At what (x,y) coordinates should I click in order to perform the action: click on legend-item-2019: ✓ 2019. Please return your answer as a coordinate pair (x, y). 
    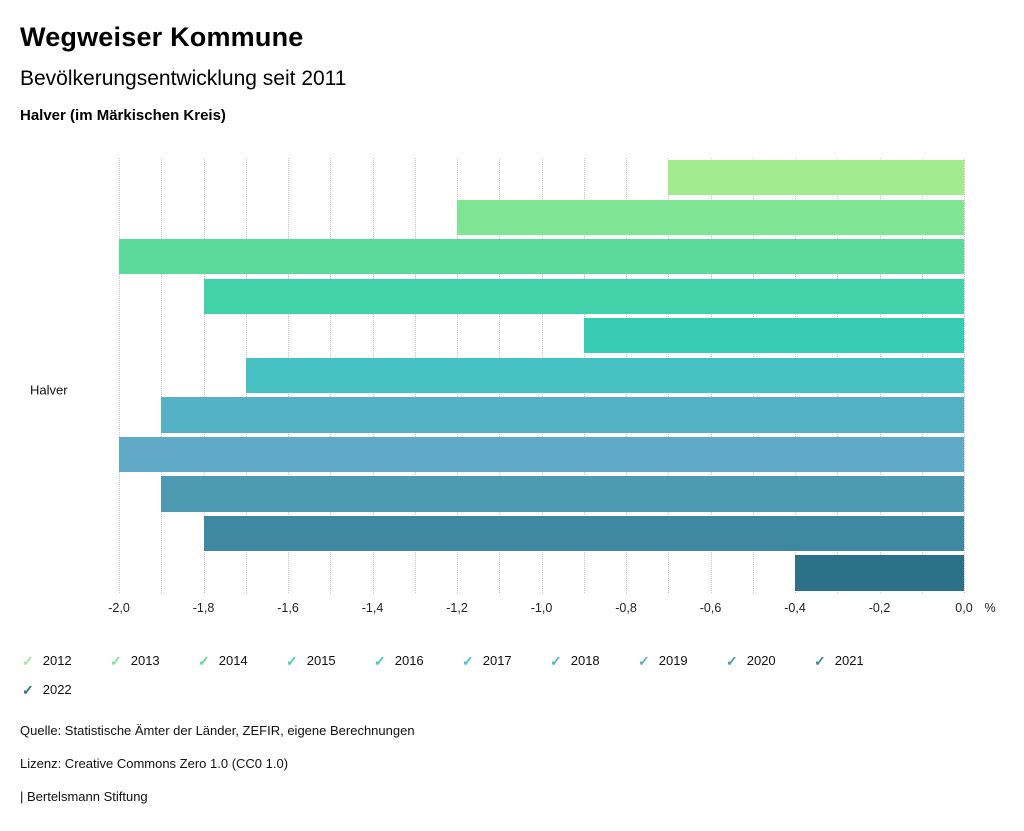
    Looking at the image, I should click on (682, 660).